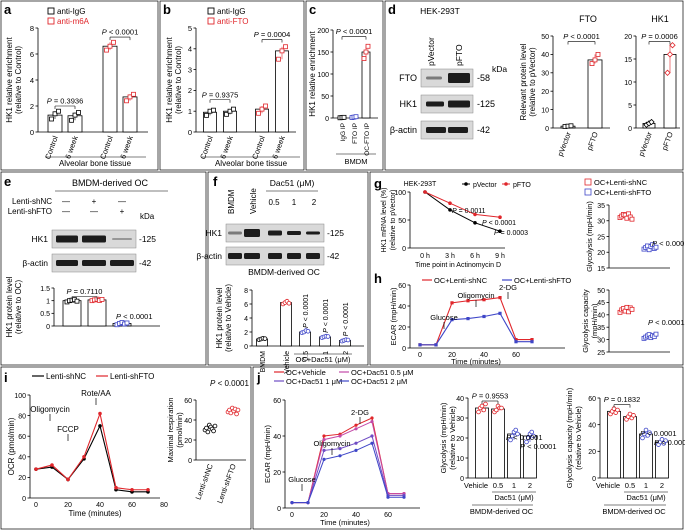  Describe the element at coordinates (485, 185) in the screenshot. I see `panel-g-legend-label-0: pVector` at that location.